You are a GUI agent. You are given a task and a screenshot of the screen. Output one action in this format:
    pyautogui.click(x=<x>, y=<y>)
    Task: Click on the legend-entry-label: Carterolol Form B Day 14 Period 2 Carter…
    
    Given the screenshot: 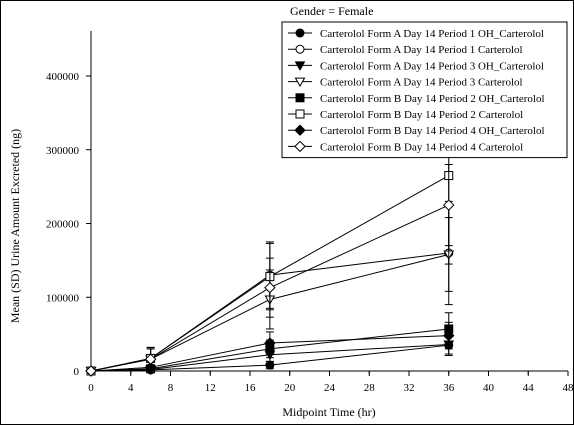 What is the action you would take?
    pyautogui.click(x=421, y=115)
    